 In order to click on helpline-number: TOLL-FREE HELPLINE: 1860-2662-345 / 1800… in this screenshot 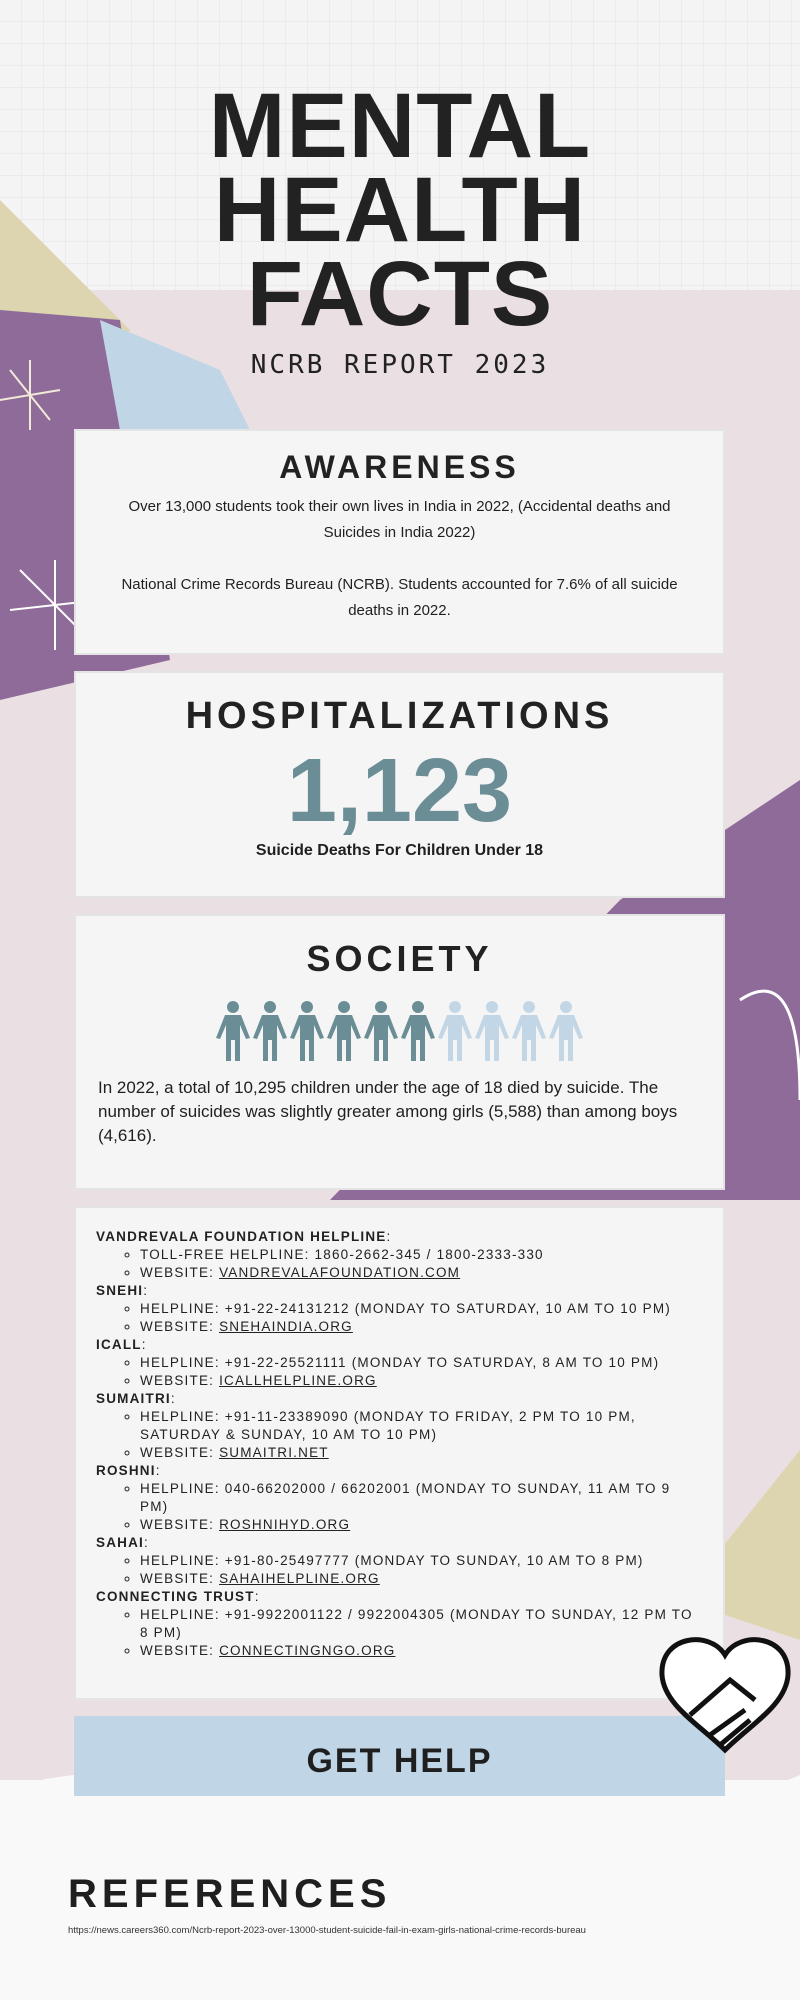, I will do `click(421, 1255)`.